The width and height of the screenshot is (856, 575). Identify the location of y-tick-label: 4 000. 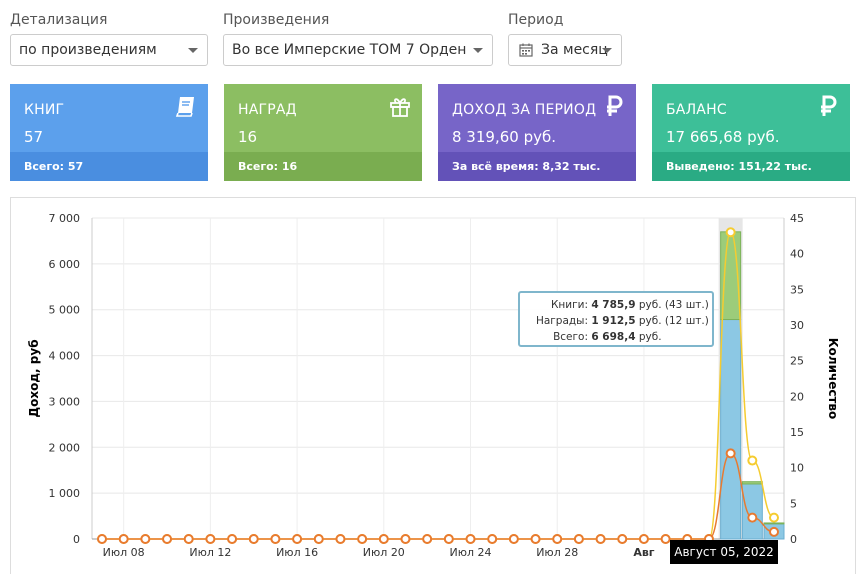
(65, 356).